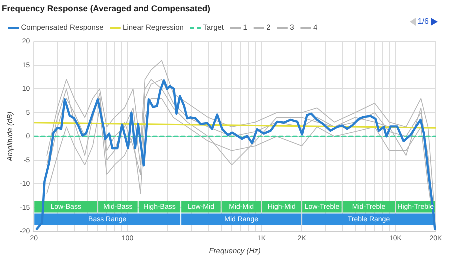 Image resolution: width=450 pixels, height=260 pixels. I want to click on text: 1/6, so click(423, 21).